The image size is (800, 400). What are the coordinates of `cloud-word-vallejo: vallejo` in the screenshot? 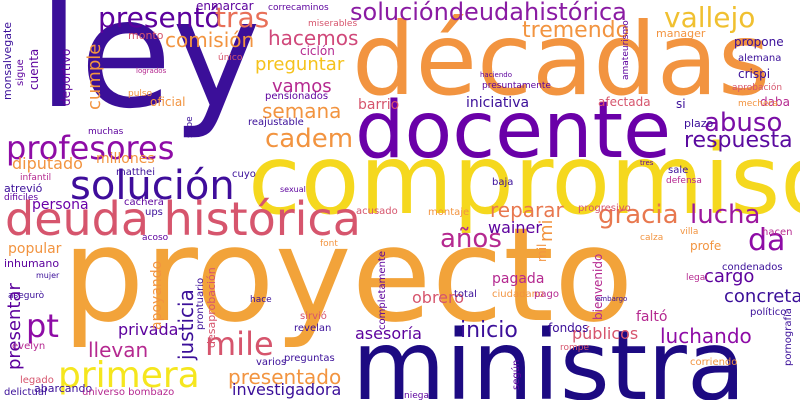 It's located at (710, 17).